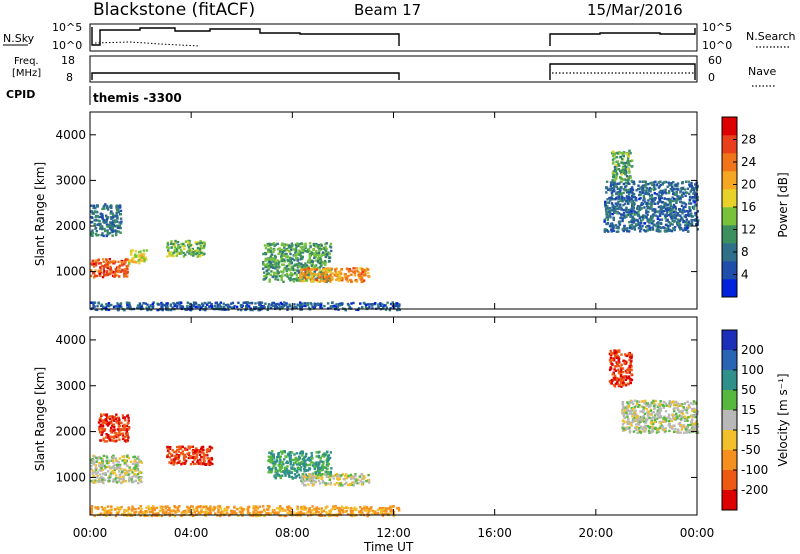 This screenshot has width=800, height=554. Describe the element at coordinates (393, 37) in the screenshot. I see `nsky-frame` at that location.